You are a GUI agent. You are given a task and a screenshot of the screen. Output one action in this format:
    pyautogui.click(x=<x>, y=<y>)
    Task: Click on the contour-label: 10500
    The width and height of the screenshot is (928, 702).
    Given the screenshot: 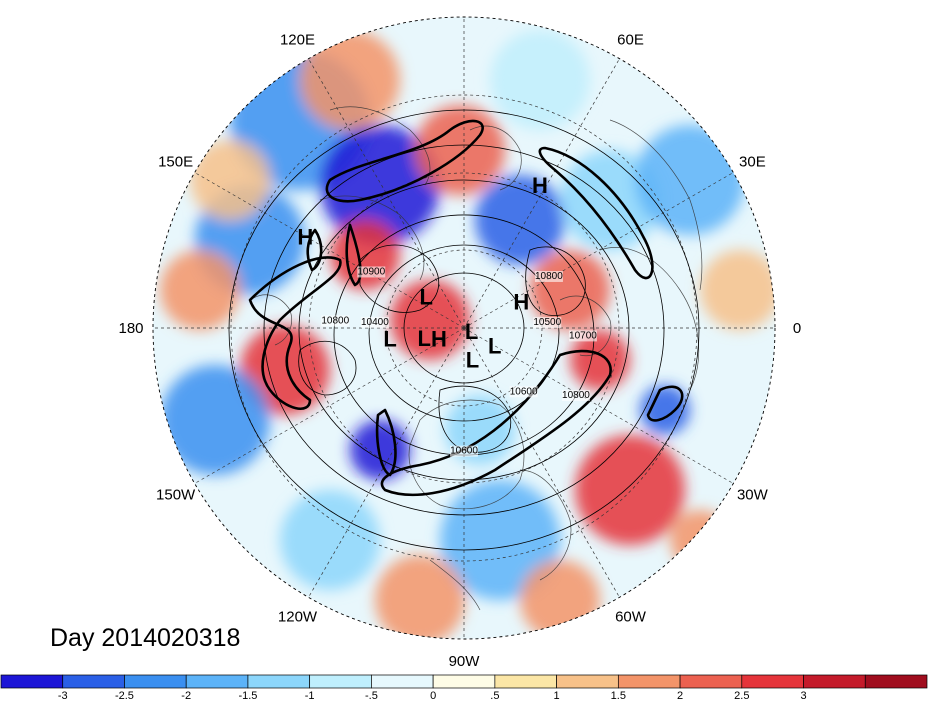 What is the action you would take?
    pyautogui.click(x=547, y=322)
    